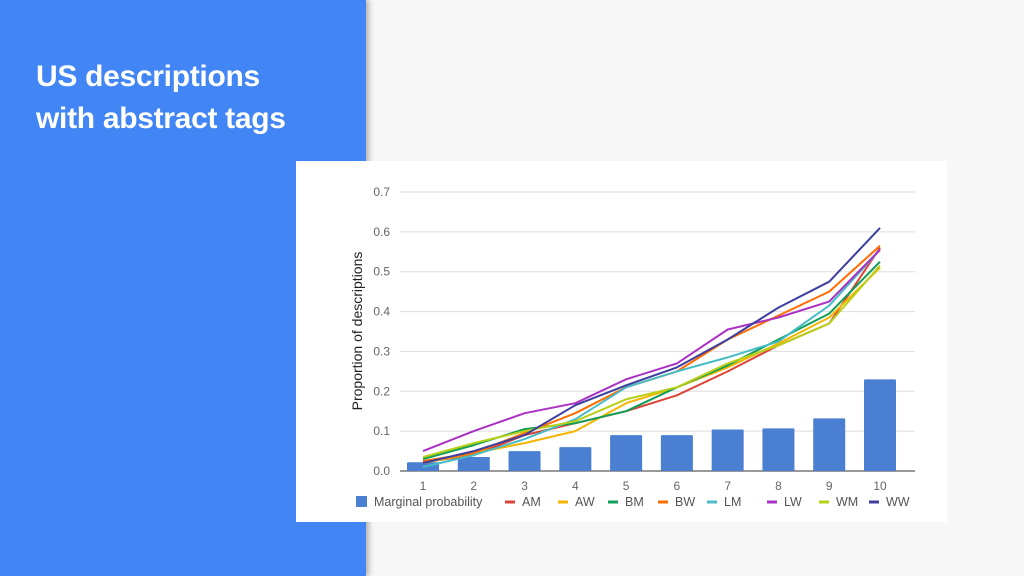 This screenshot has width=1024, height=576. What do you see at coordinates (847, 502) in the screenshot?
I see `legend-label: WM` at bounding box center [847, 502].